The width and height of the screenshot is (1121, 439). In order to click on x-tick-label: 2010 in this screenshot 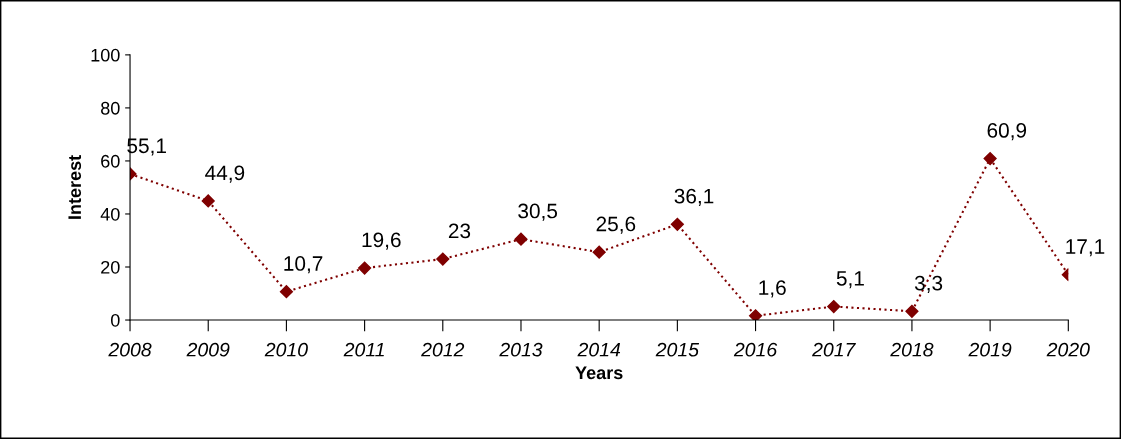, I will do `click(286, 349)`.